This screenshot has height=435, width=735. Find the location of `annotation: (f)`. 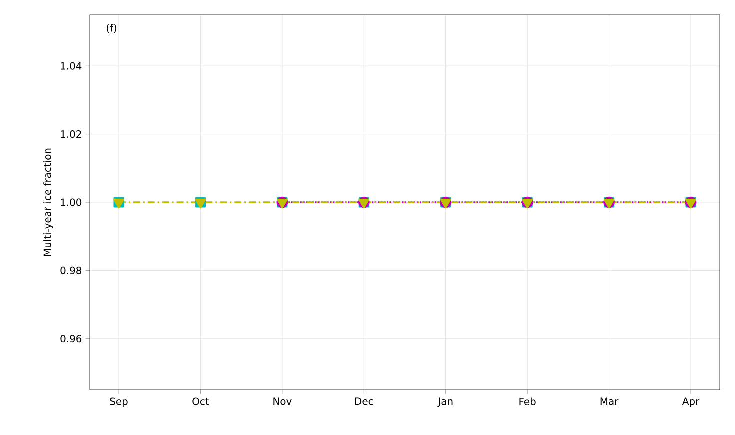

annotation: (f) is located at coordinates (111, 29).